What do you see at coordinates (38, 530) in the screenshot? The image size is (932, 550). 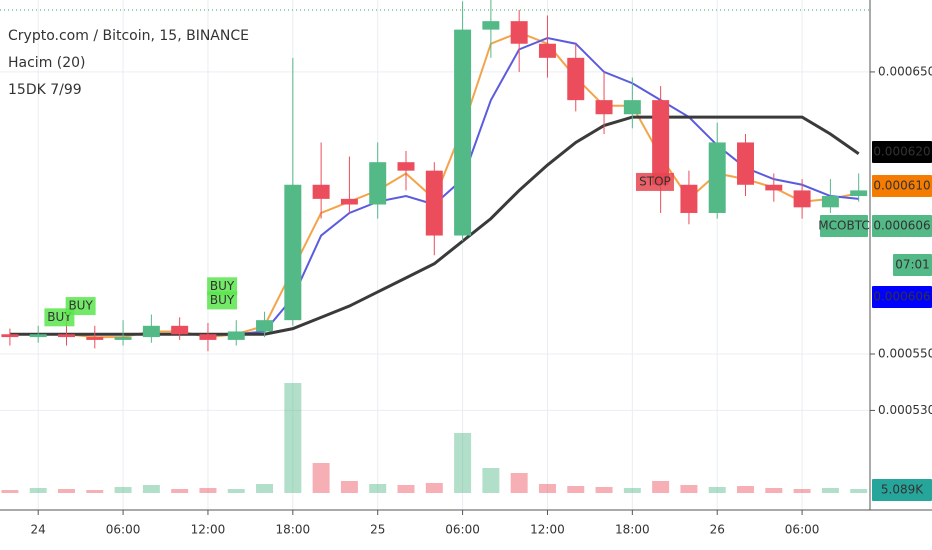 I see `x-tick-label: 24` at bounding box center [38, 530].